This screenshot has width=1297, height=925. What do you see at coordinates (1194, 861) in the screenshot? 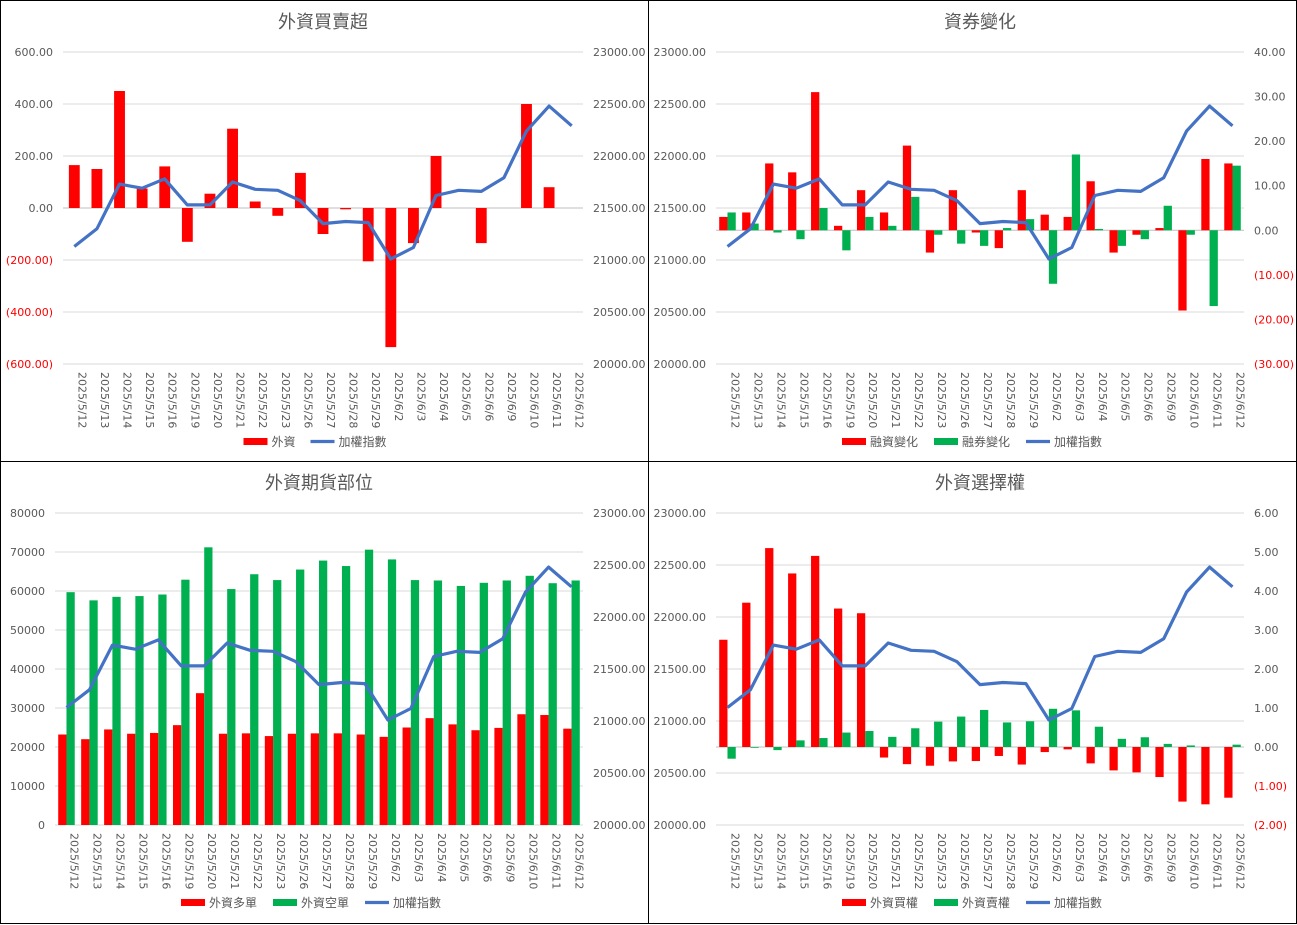
I see `x-axis-tick-label: 2025/6/10` at bounding box center [1194, 861].